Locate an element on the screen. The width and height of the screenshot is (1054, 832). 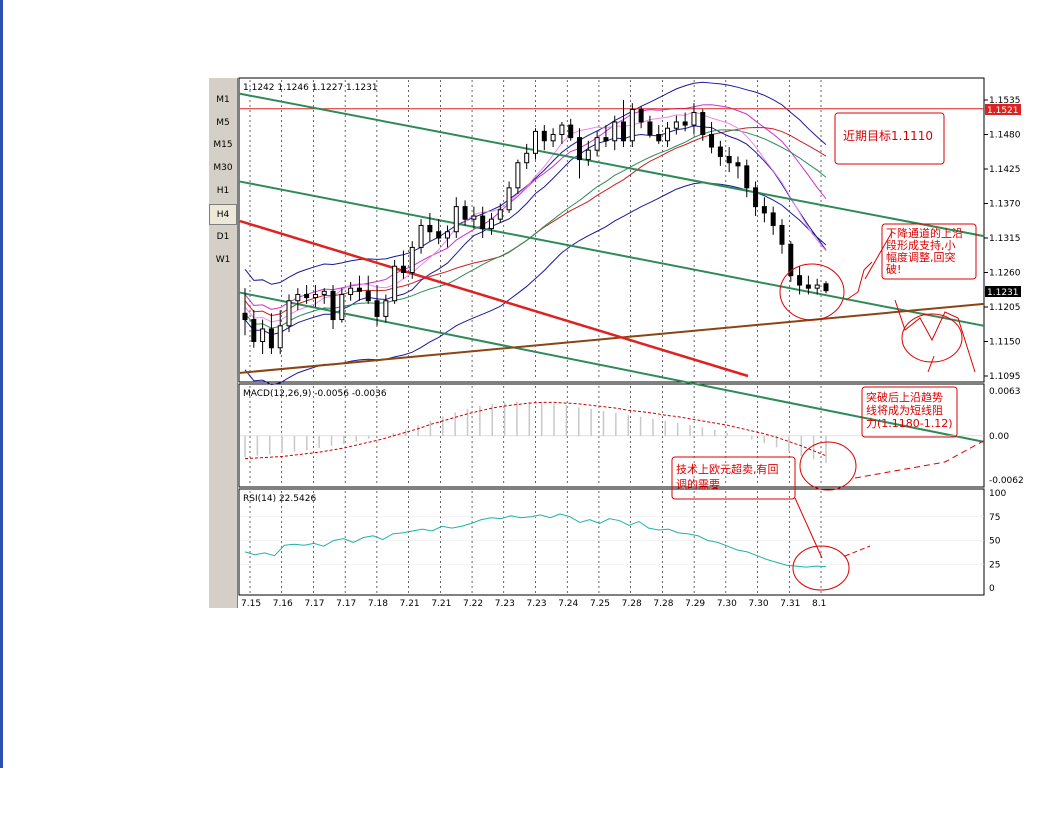
timeframe-h4-button: H4 is located at coordinates (223, 214).